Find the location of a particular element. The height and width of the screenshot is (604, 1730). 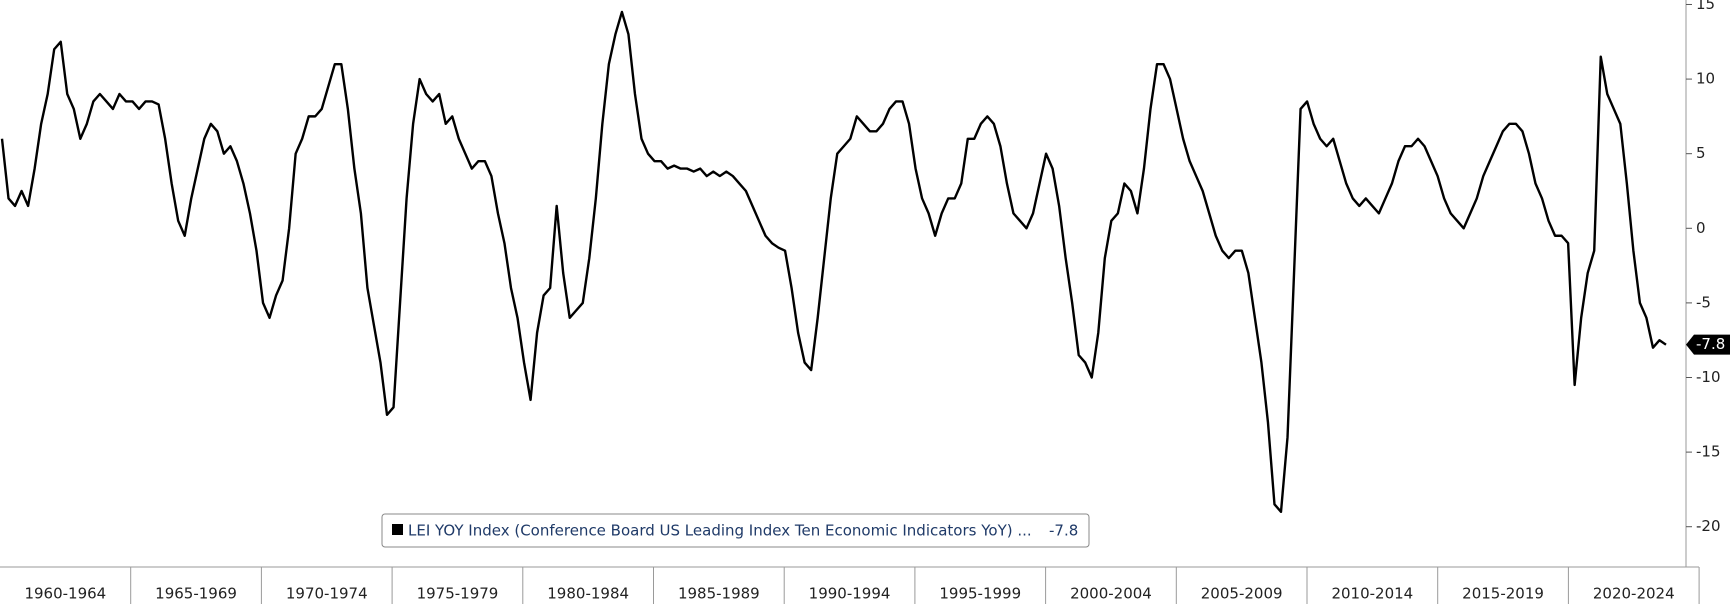

y-tick-label: -10 is located at coordinates (1708, 377).